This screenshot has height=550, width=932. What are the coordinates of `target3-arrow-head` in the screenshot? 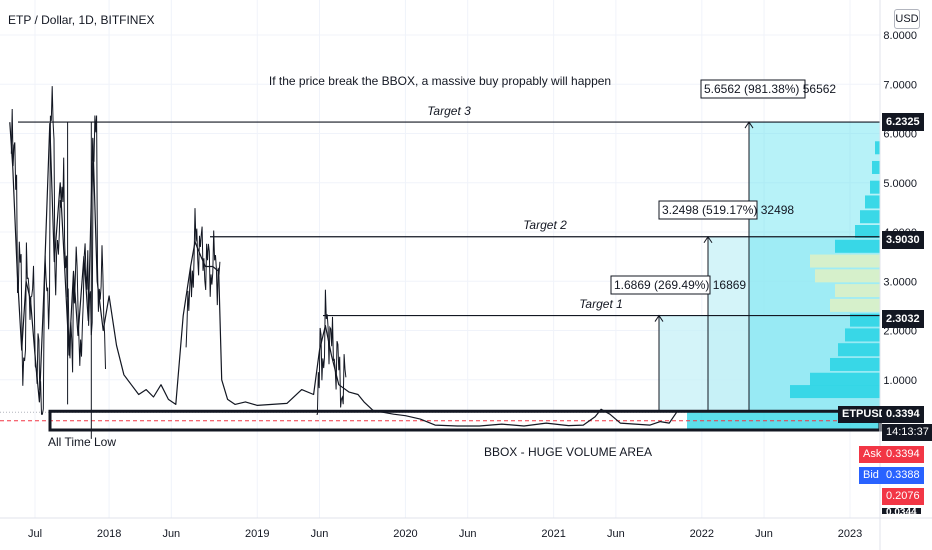 It's located at (749, 125).